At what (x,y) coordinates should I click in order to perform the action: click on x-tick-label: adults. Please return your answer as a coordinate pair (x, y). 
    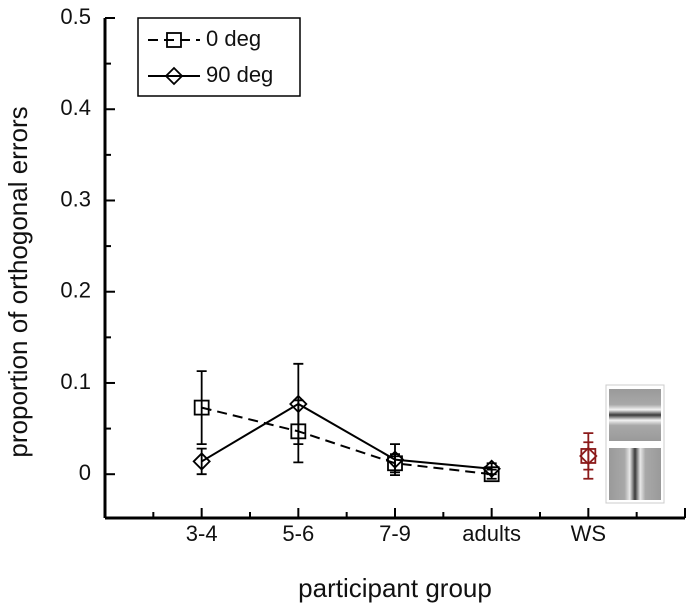
    Looking at the image, I should click on (491, 533).